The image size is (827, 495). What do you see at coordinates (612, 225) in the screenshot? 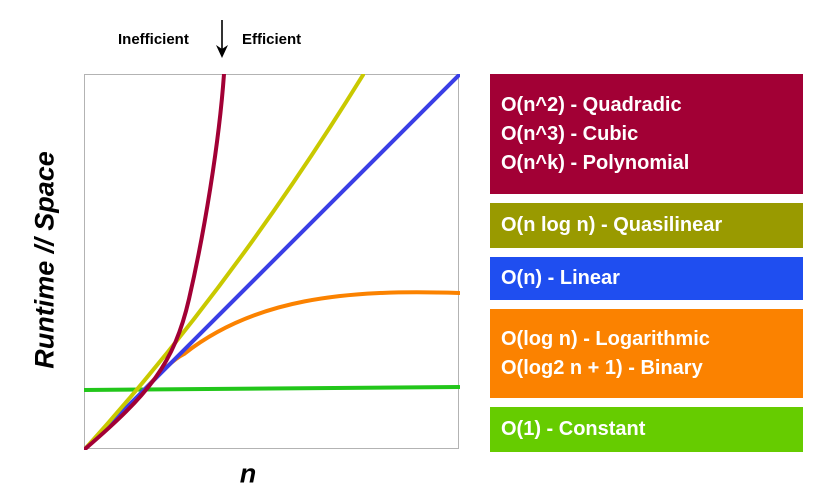
I see `legend-quasilinear-line-1: O(n log n) - Quasilinear` at bounding box center [612, 225].